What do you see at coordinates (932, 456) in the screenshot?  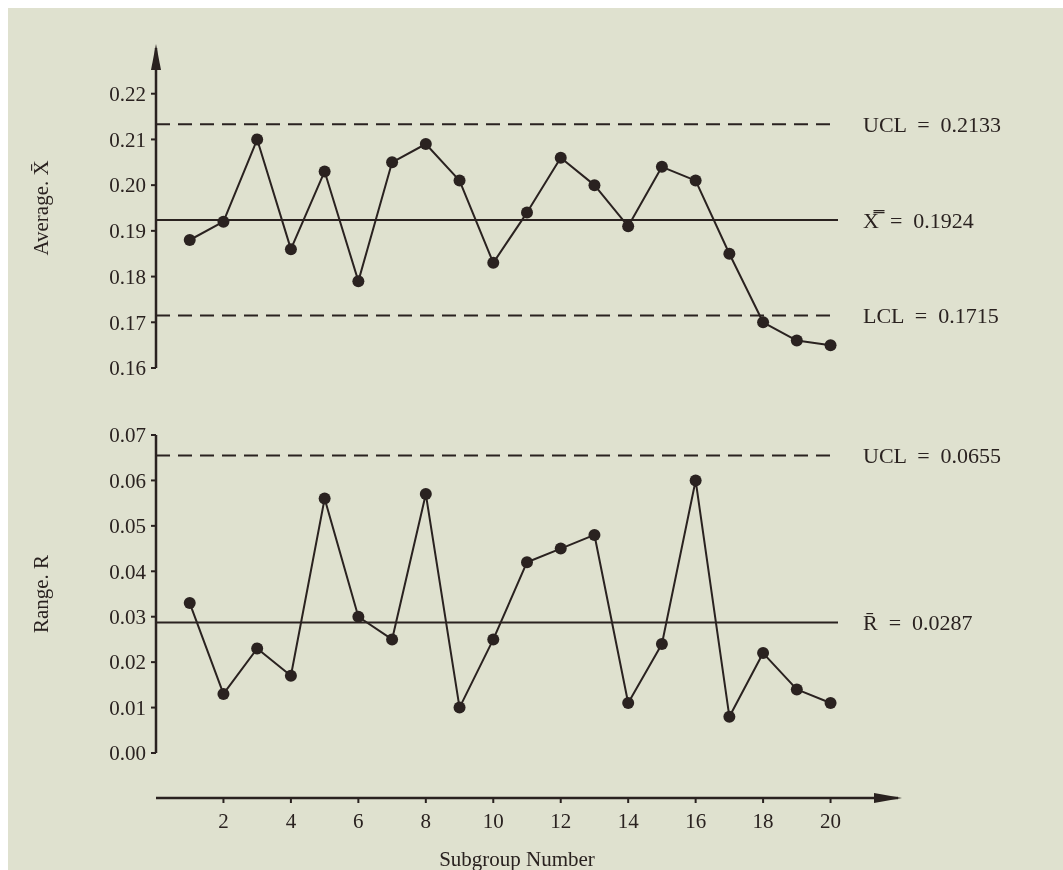 I see `ref-line-label: UCL = 0.0655` at bounding box center [932, 456].